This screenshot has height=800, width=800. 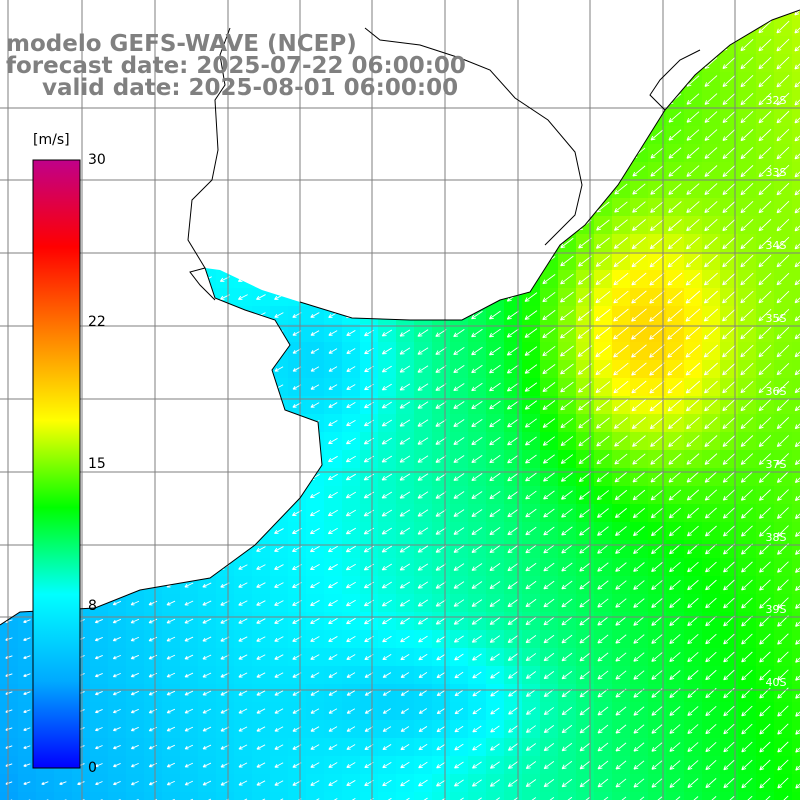 What do you see at coordinates (51, 140) in the screenshot?
I see `colorbar-unit-label: [m/s]` at bounding box center [51, 140].